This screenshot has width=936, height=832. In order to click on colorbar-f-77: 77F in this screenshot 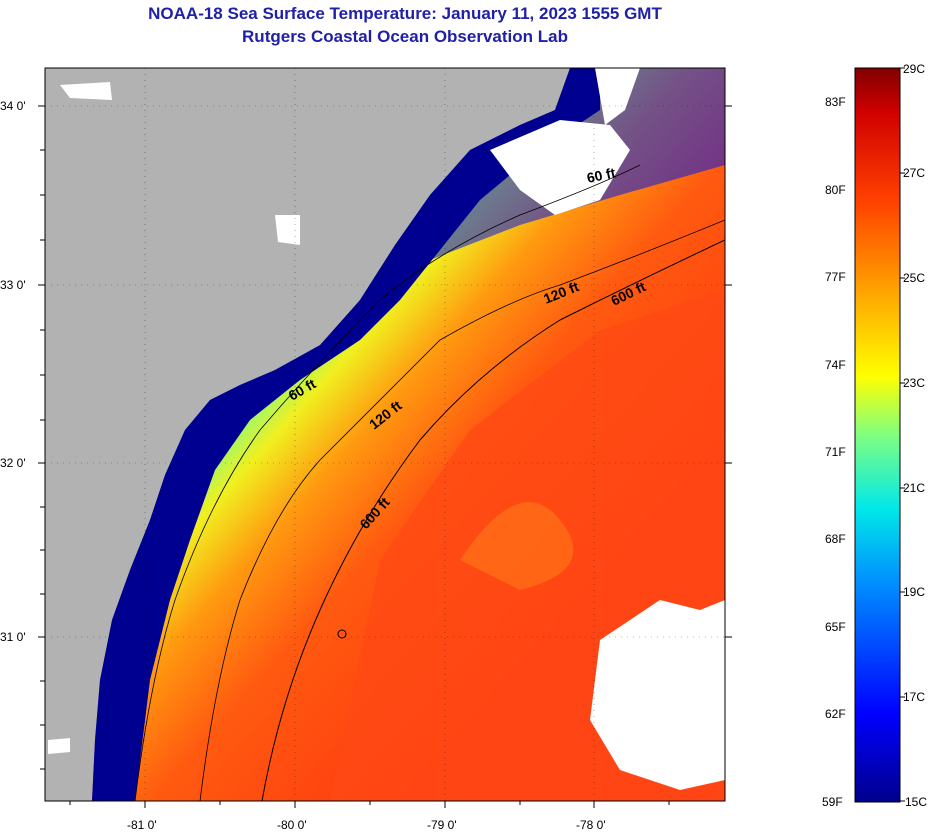, I will do `click(835, 277)`.